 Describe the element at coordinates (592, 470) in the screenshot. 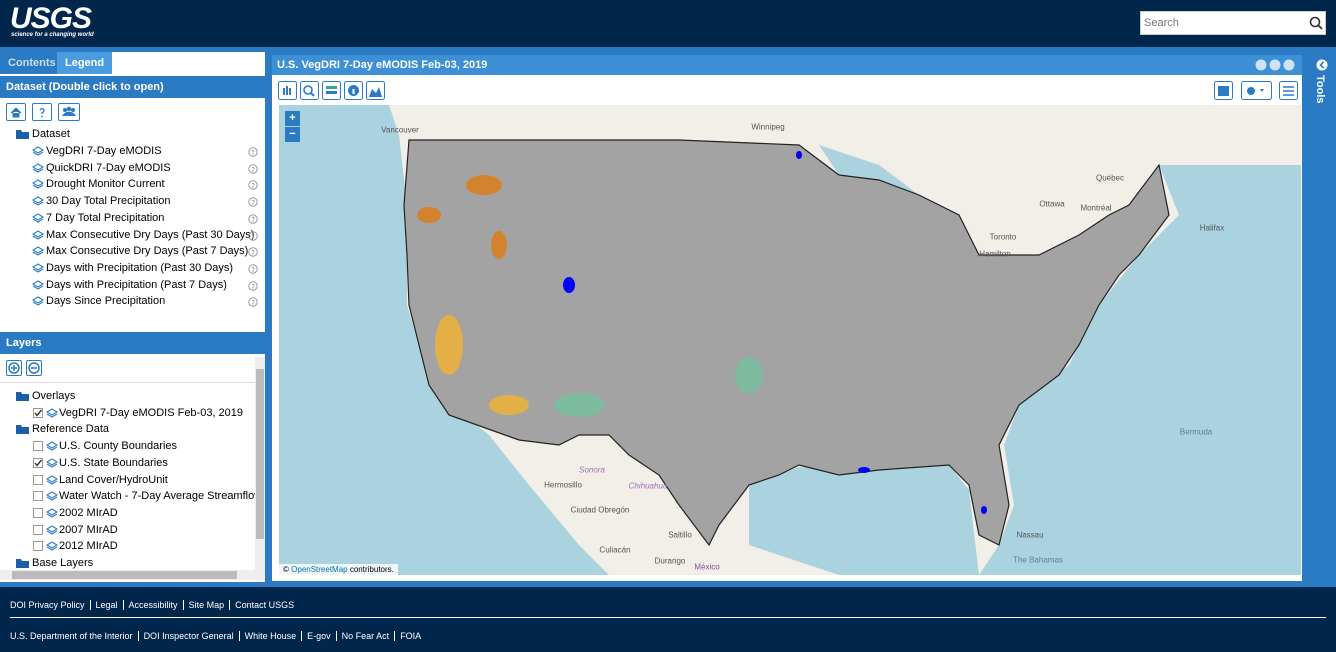

I see `place-label: Sonora` at that location.